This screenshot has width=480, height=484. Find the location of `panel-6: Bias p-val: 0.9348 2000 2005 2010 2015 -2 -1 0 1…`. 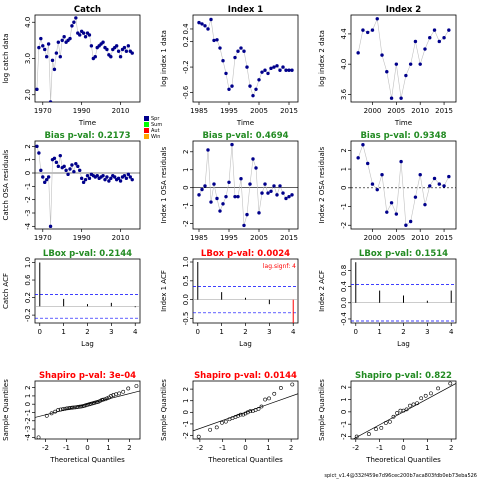

panel-6: Bias p-val: 0.9348 2000 2005 2010 2015 -2 -1 0 1… is located at coordinates (387, 186).